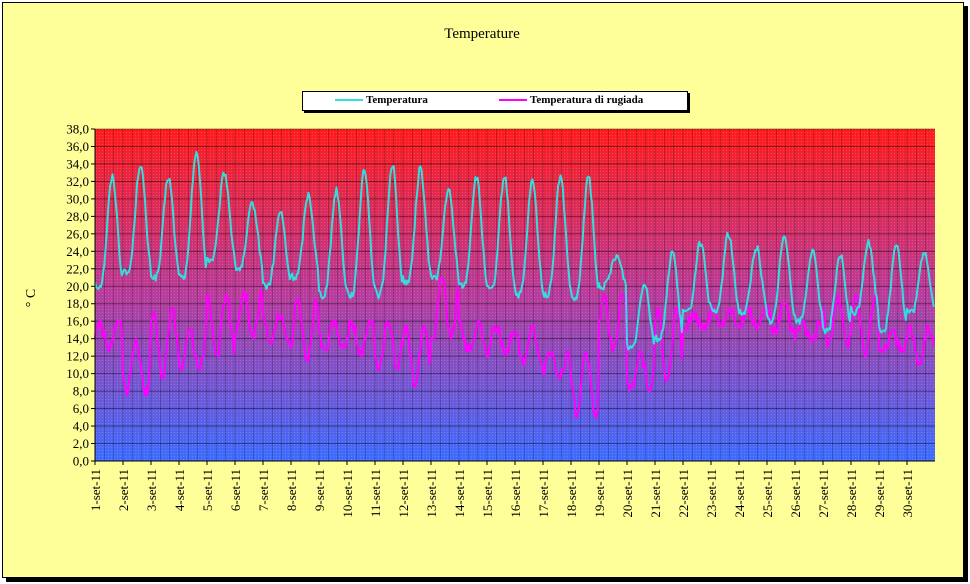  What do you see at coordinates (711, 493) in the screenshot?
I see `x-tick-label: 23-set-11` at bounding box center [711, 493].